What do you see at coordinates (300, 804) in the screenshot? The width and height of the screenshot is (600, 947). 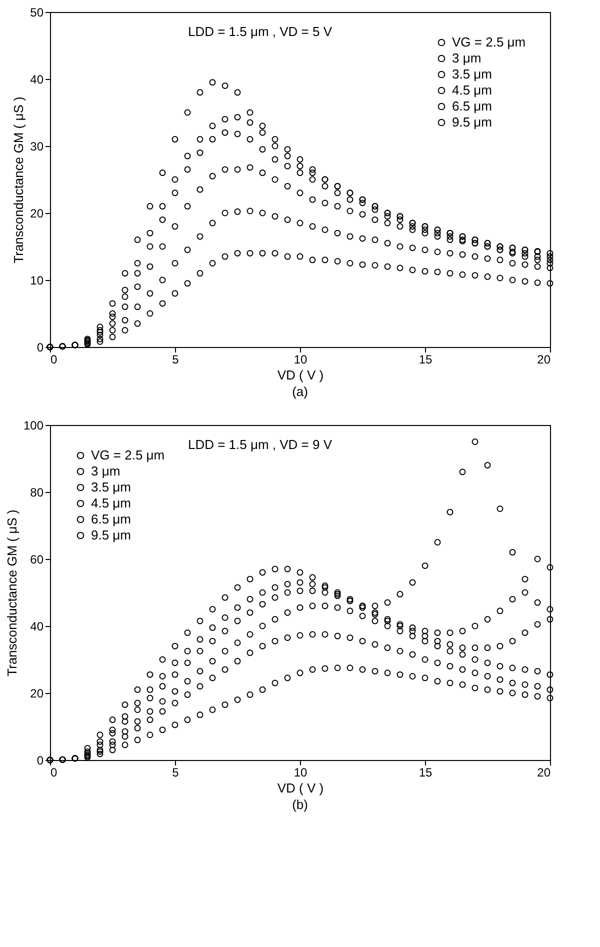 I see `text: (b)` at bounding box center [300, 804].